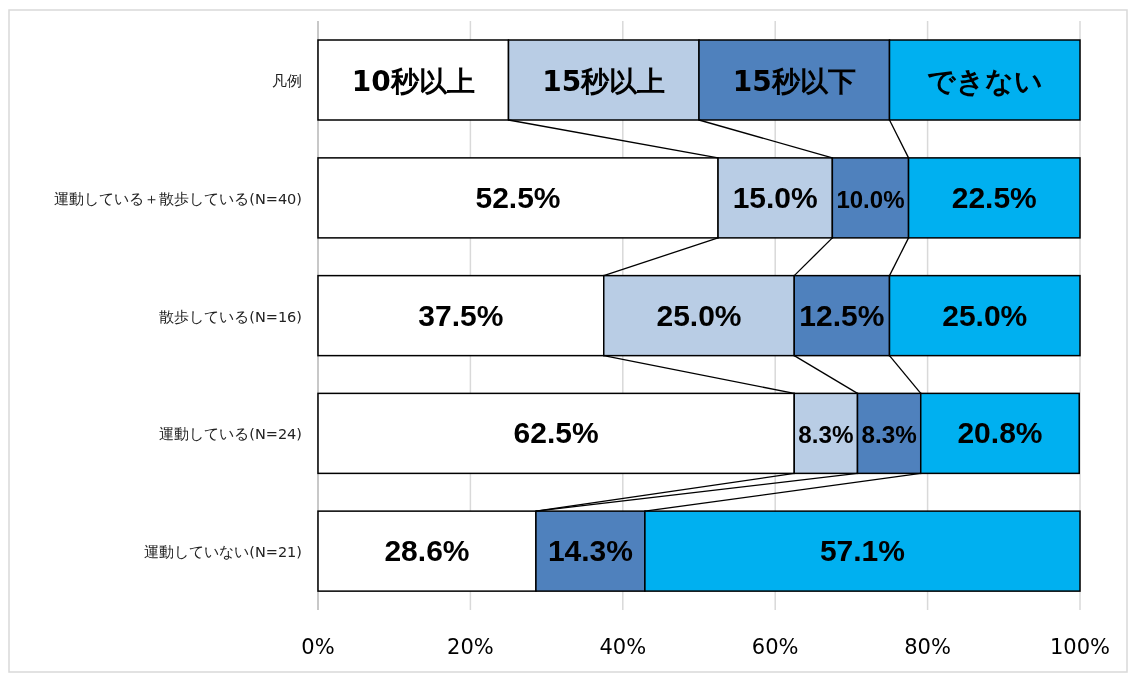  What do you see at coordinates (590, 551) in the screenshot?
I see `data-label: 14.3%` at bounding box center [590, 551].